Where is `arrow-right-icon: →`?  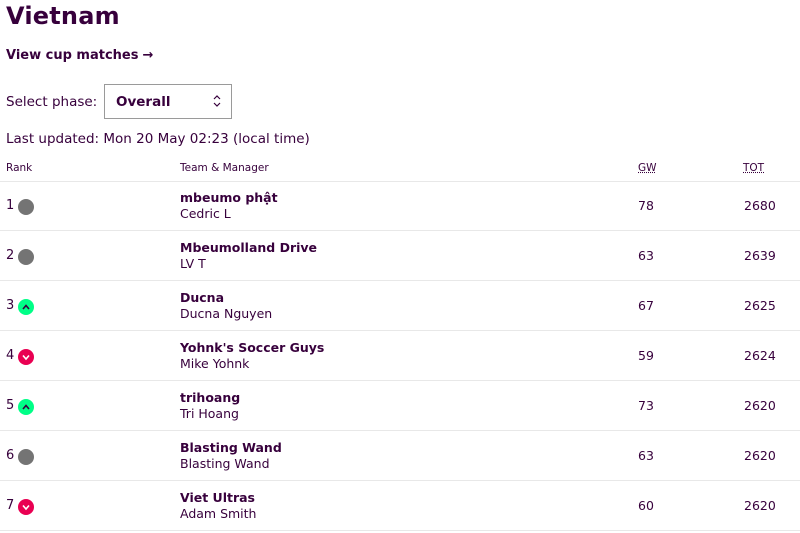 arrow-right-icon: → is located at coordinates (148, 55).